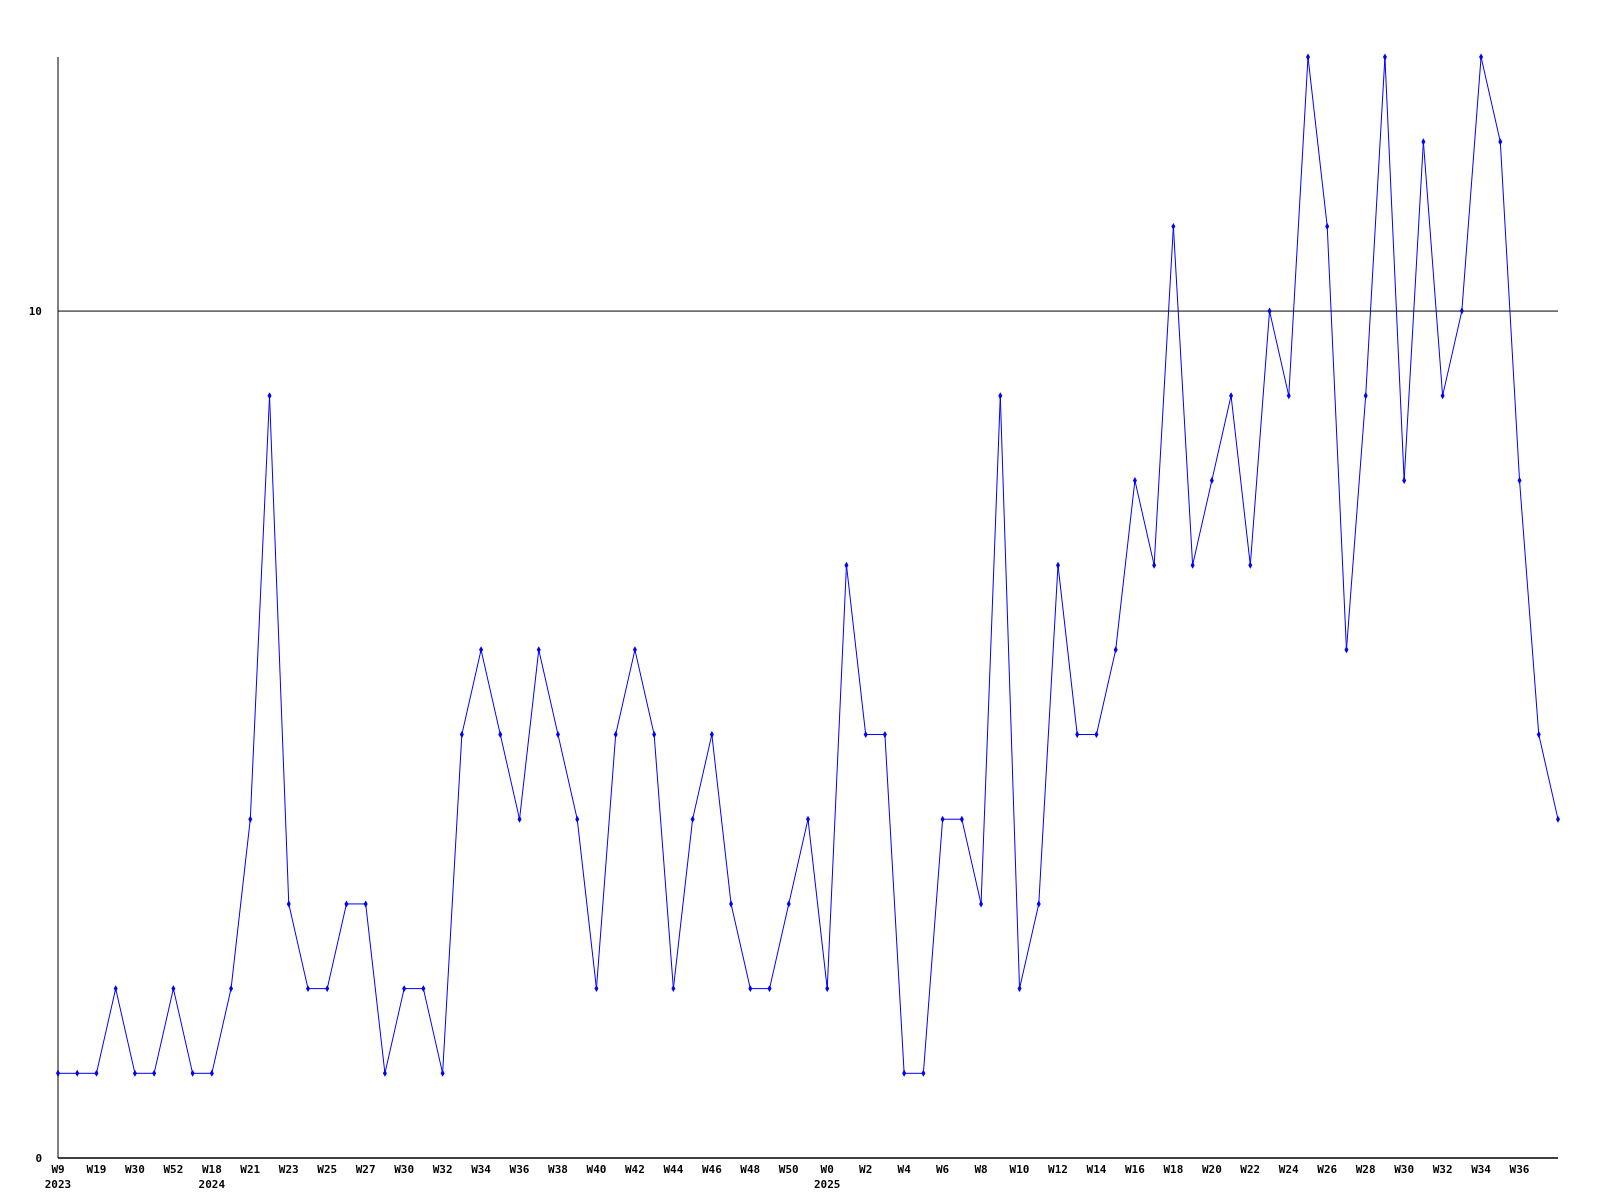 Image resolution: width=1600 pixels, height=1200 pixels. What do you see at coordinates (1289, 1169) in the screenshot?
I see `x-tick-label: W24` at bounding box center [1289, 1169].